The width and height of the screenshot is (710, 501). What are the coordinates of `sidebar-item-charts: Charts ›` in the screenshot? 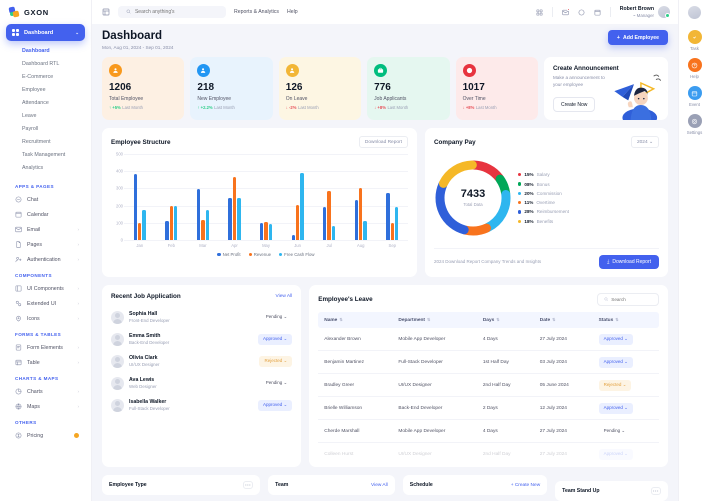 It's located at (45, 391).